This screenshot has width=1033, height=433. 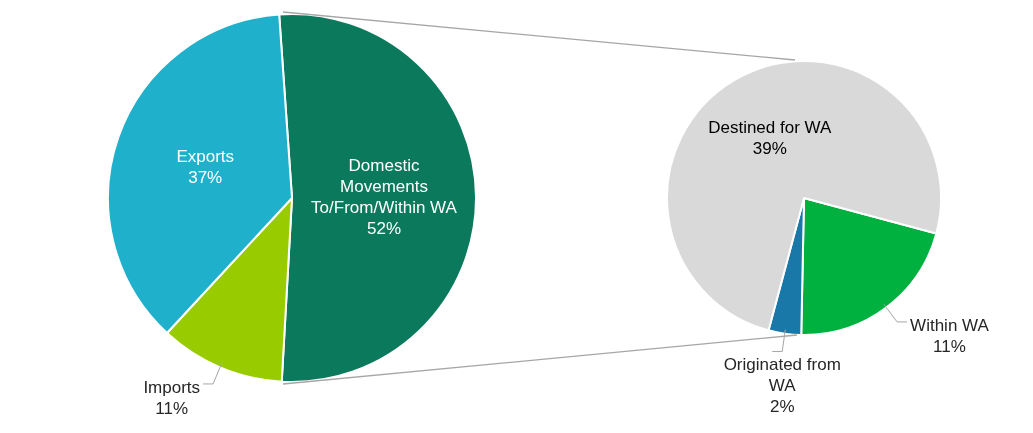 What do you see at coordinates (384, 186) in the screenshot?
I see `slice-label: Domestic Movements To/From/Within WA` at bounding box center [384, 186].